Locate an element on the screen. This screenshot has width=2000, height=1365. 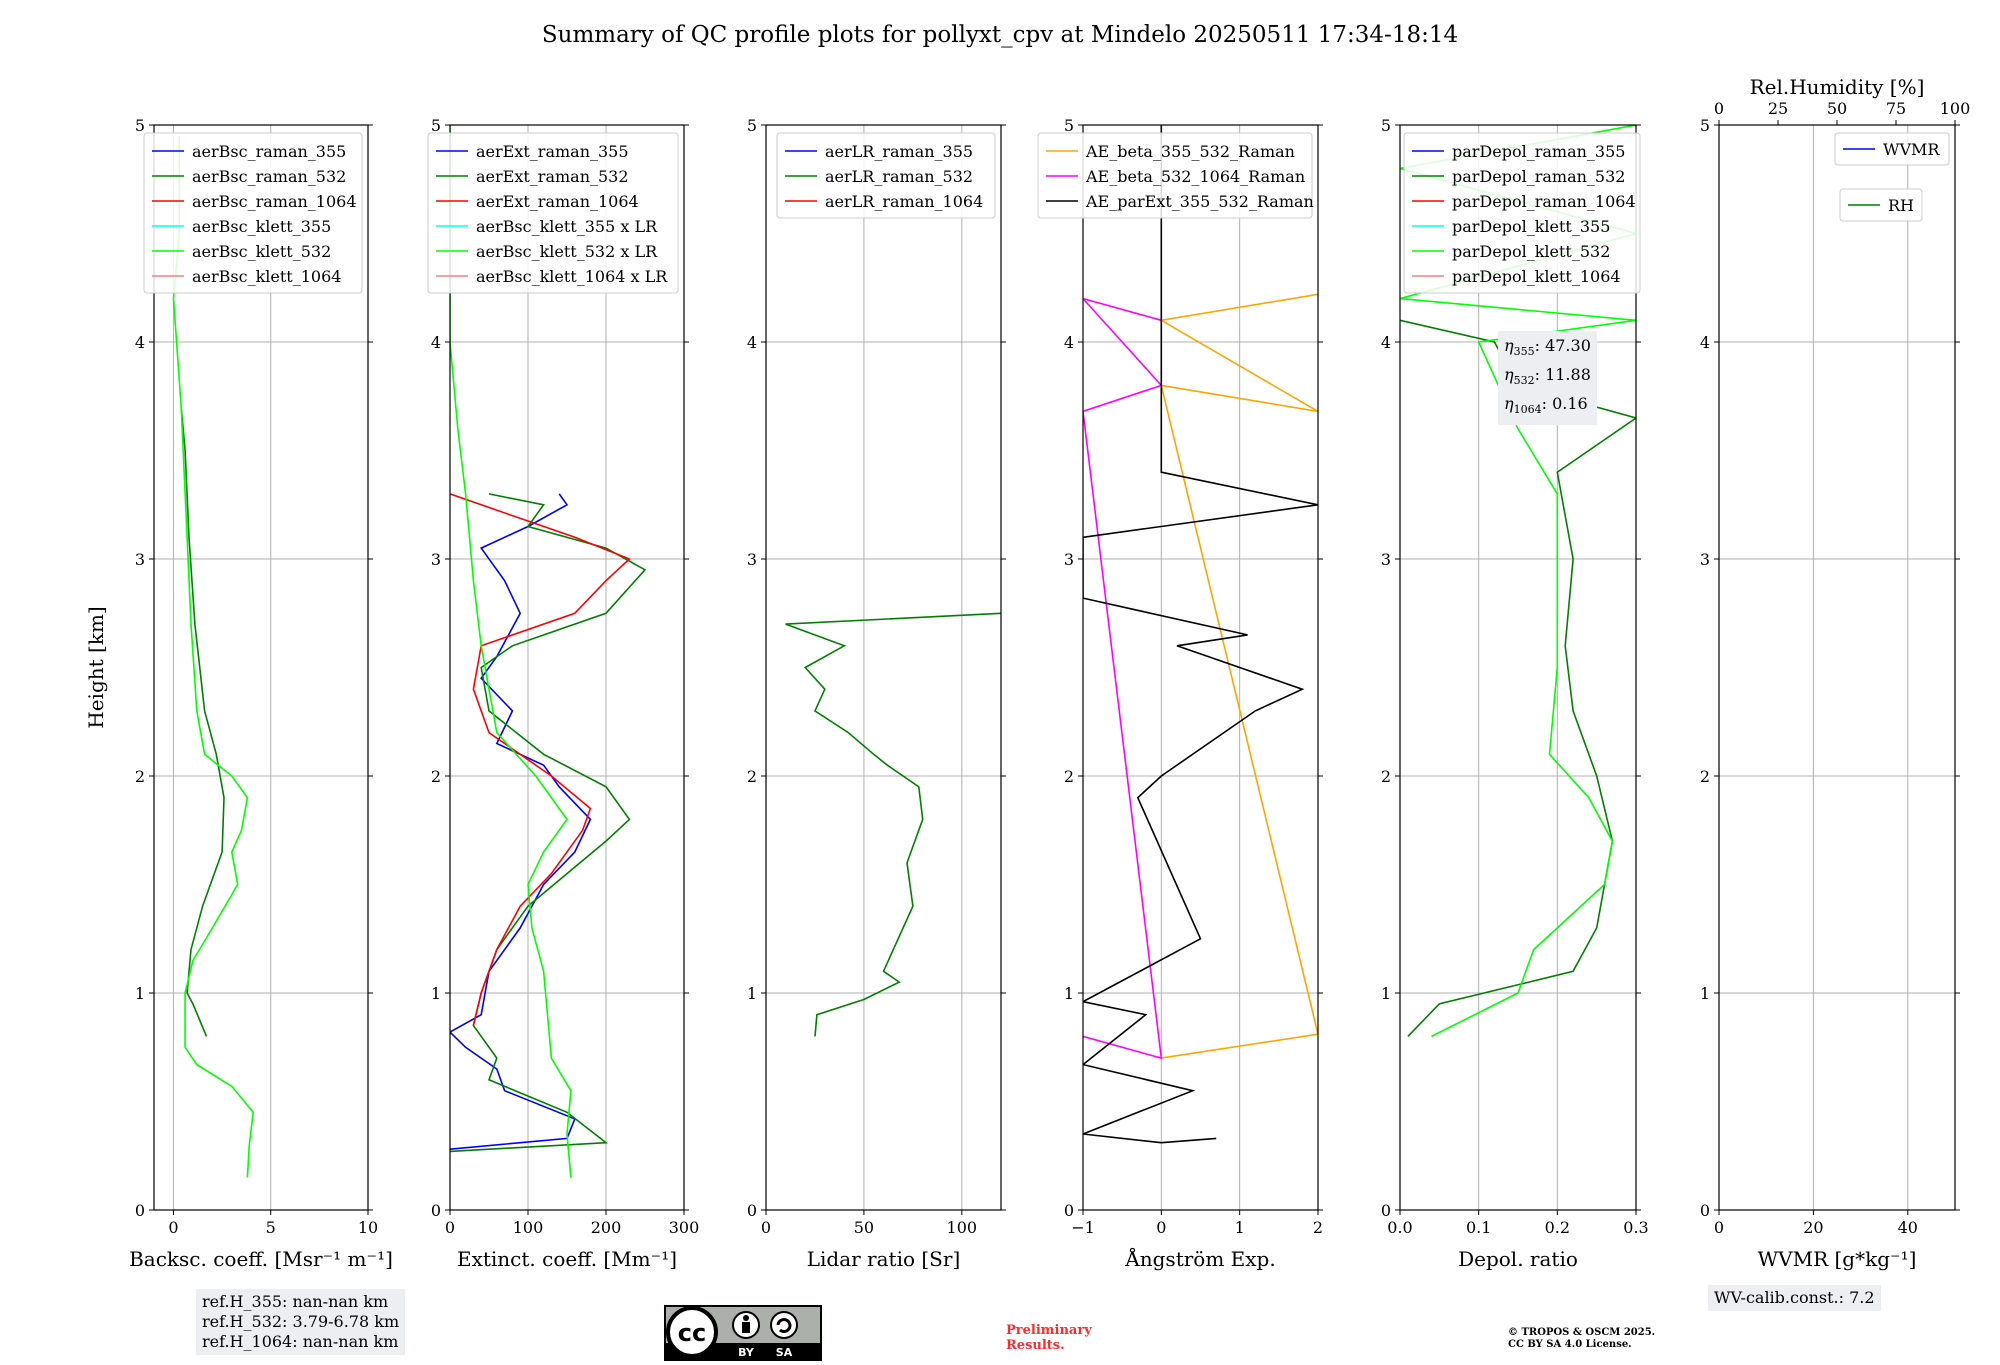
legend-label: AE_beta_355_532_Raman is located at coordinates (1190, 151).